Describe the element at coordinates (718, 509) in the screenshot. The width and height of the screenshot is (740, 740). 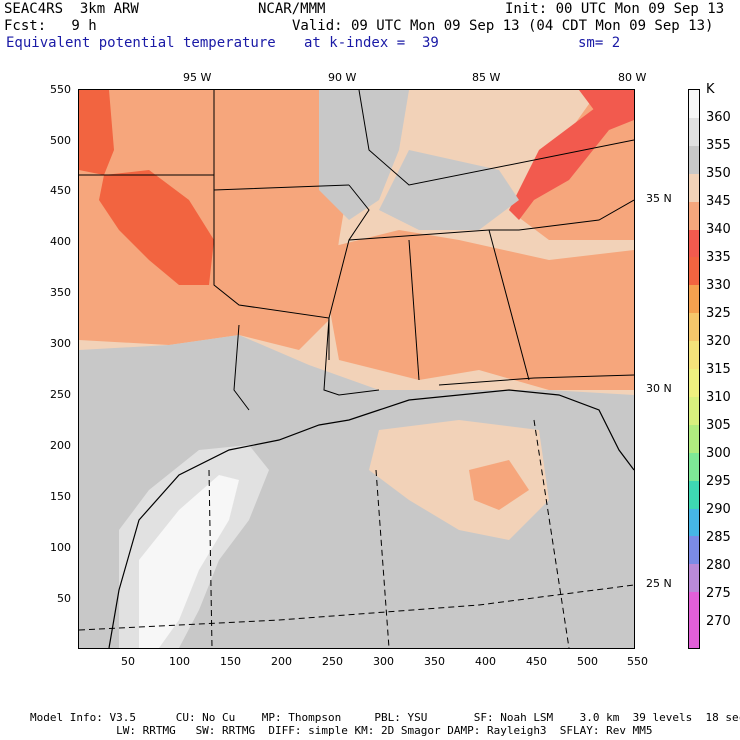
I see `colorbar-label: 290` at that location.